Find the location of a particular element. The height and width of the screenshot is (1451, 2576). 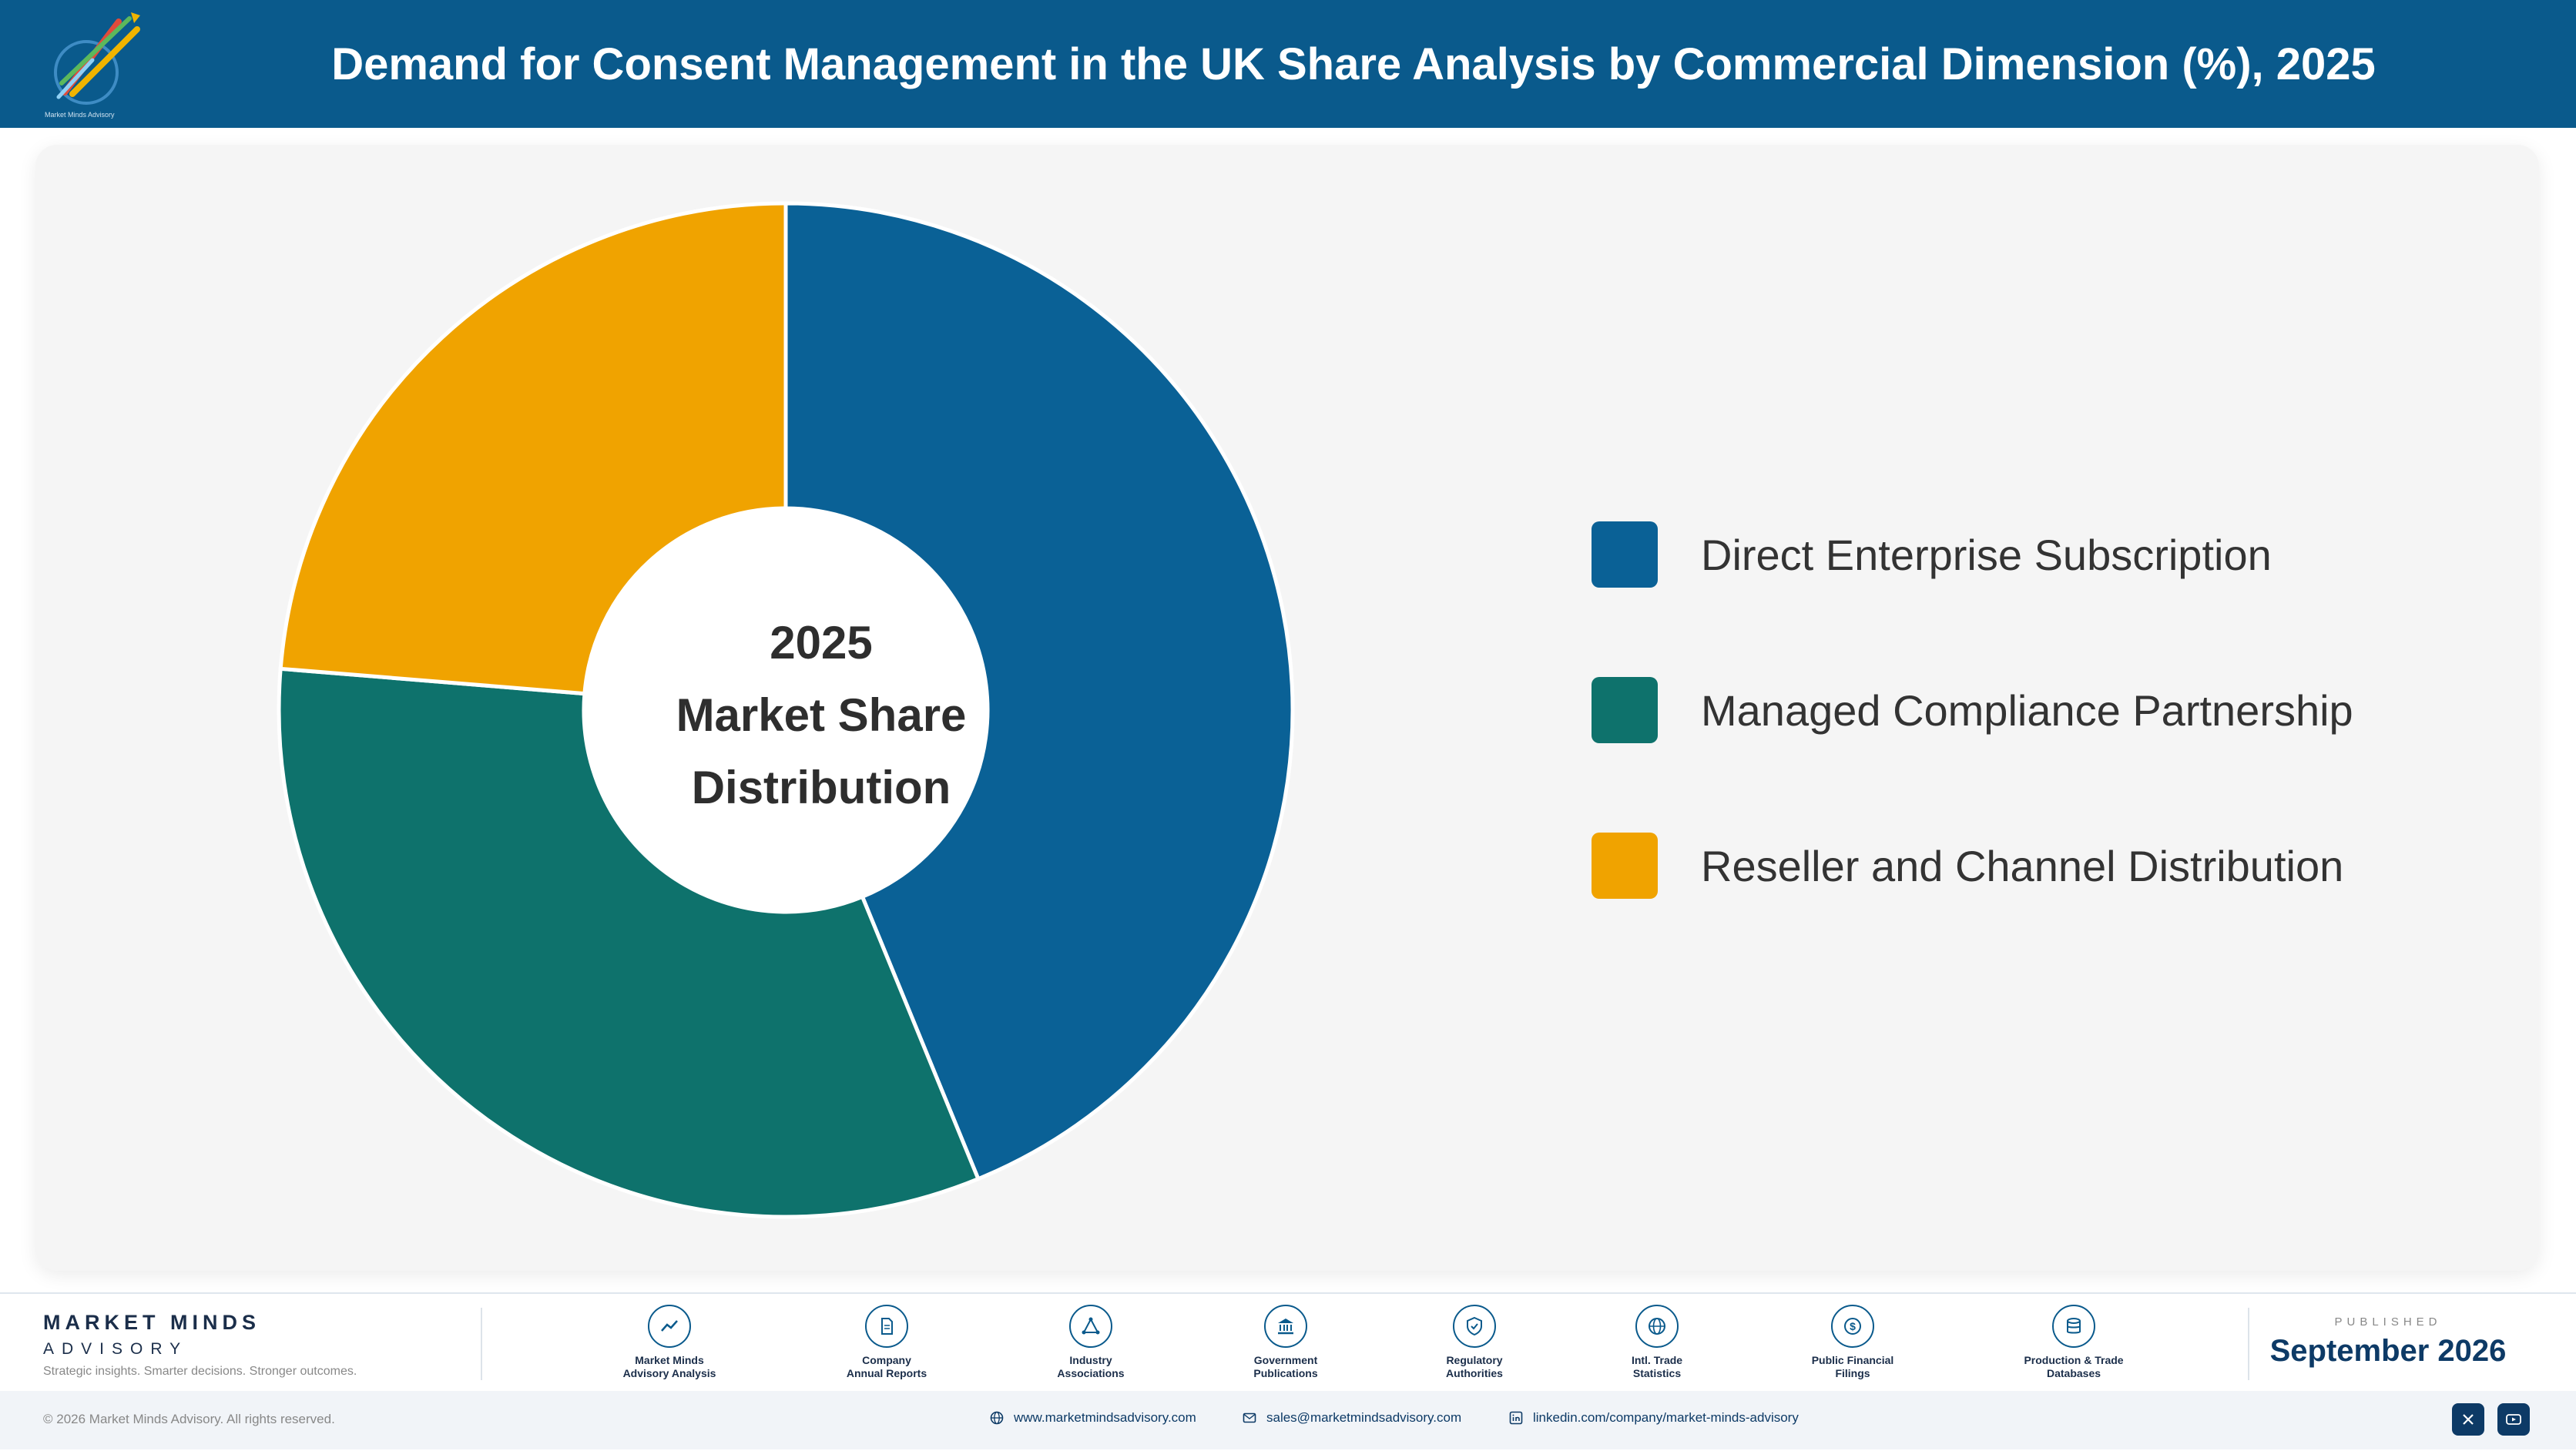

shield-check-icon is located at coordinates (1474, 1326).